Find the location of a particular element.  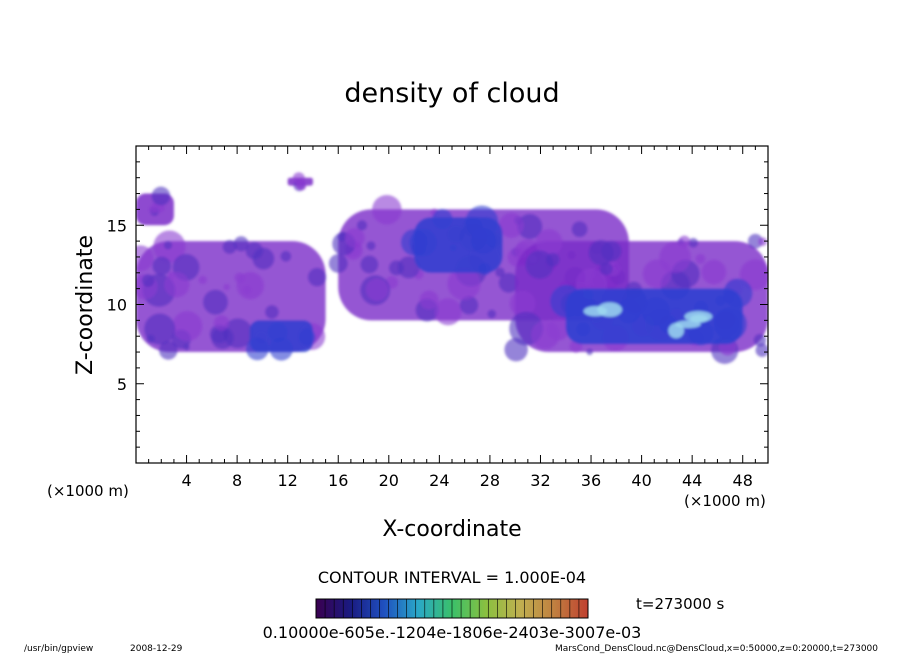

chart-title: density of cloud is located at coordinates (451, 93).